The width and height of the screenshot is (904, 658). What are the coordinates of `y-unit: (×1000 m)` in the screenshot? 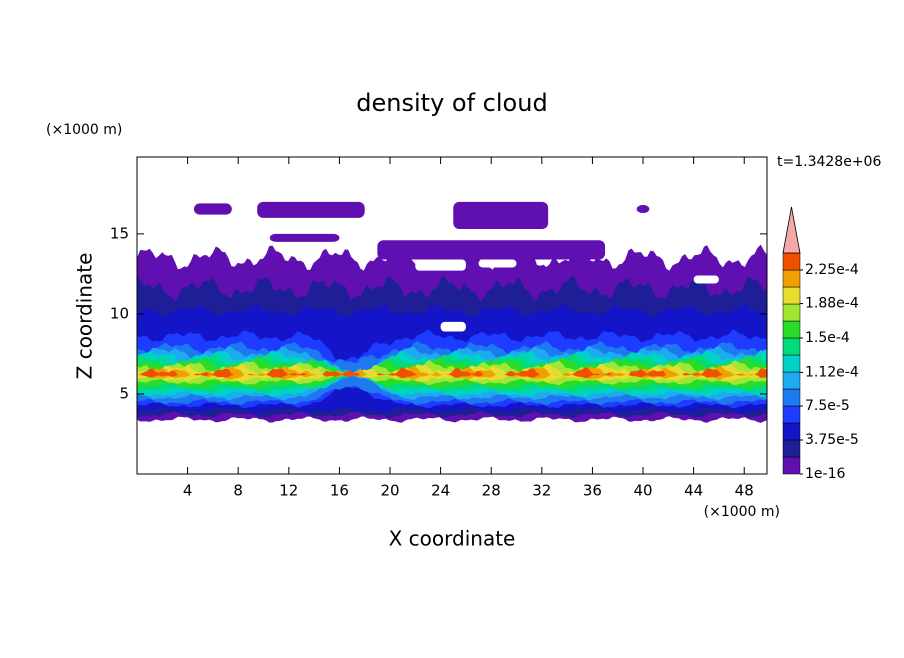 It's located at (84, 130).